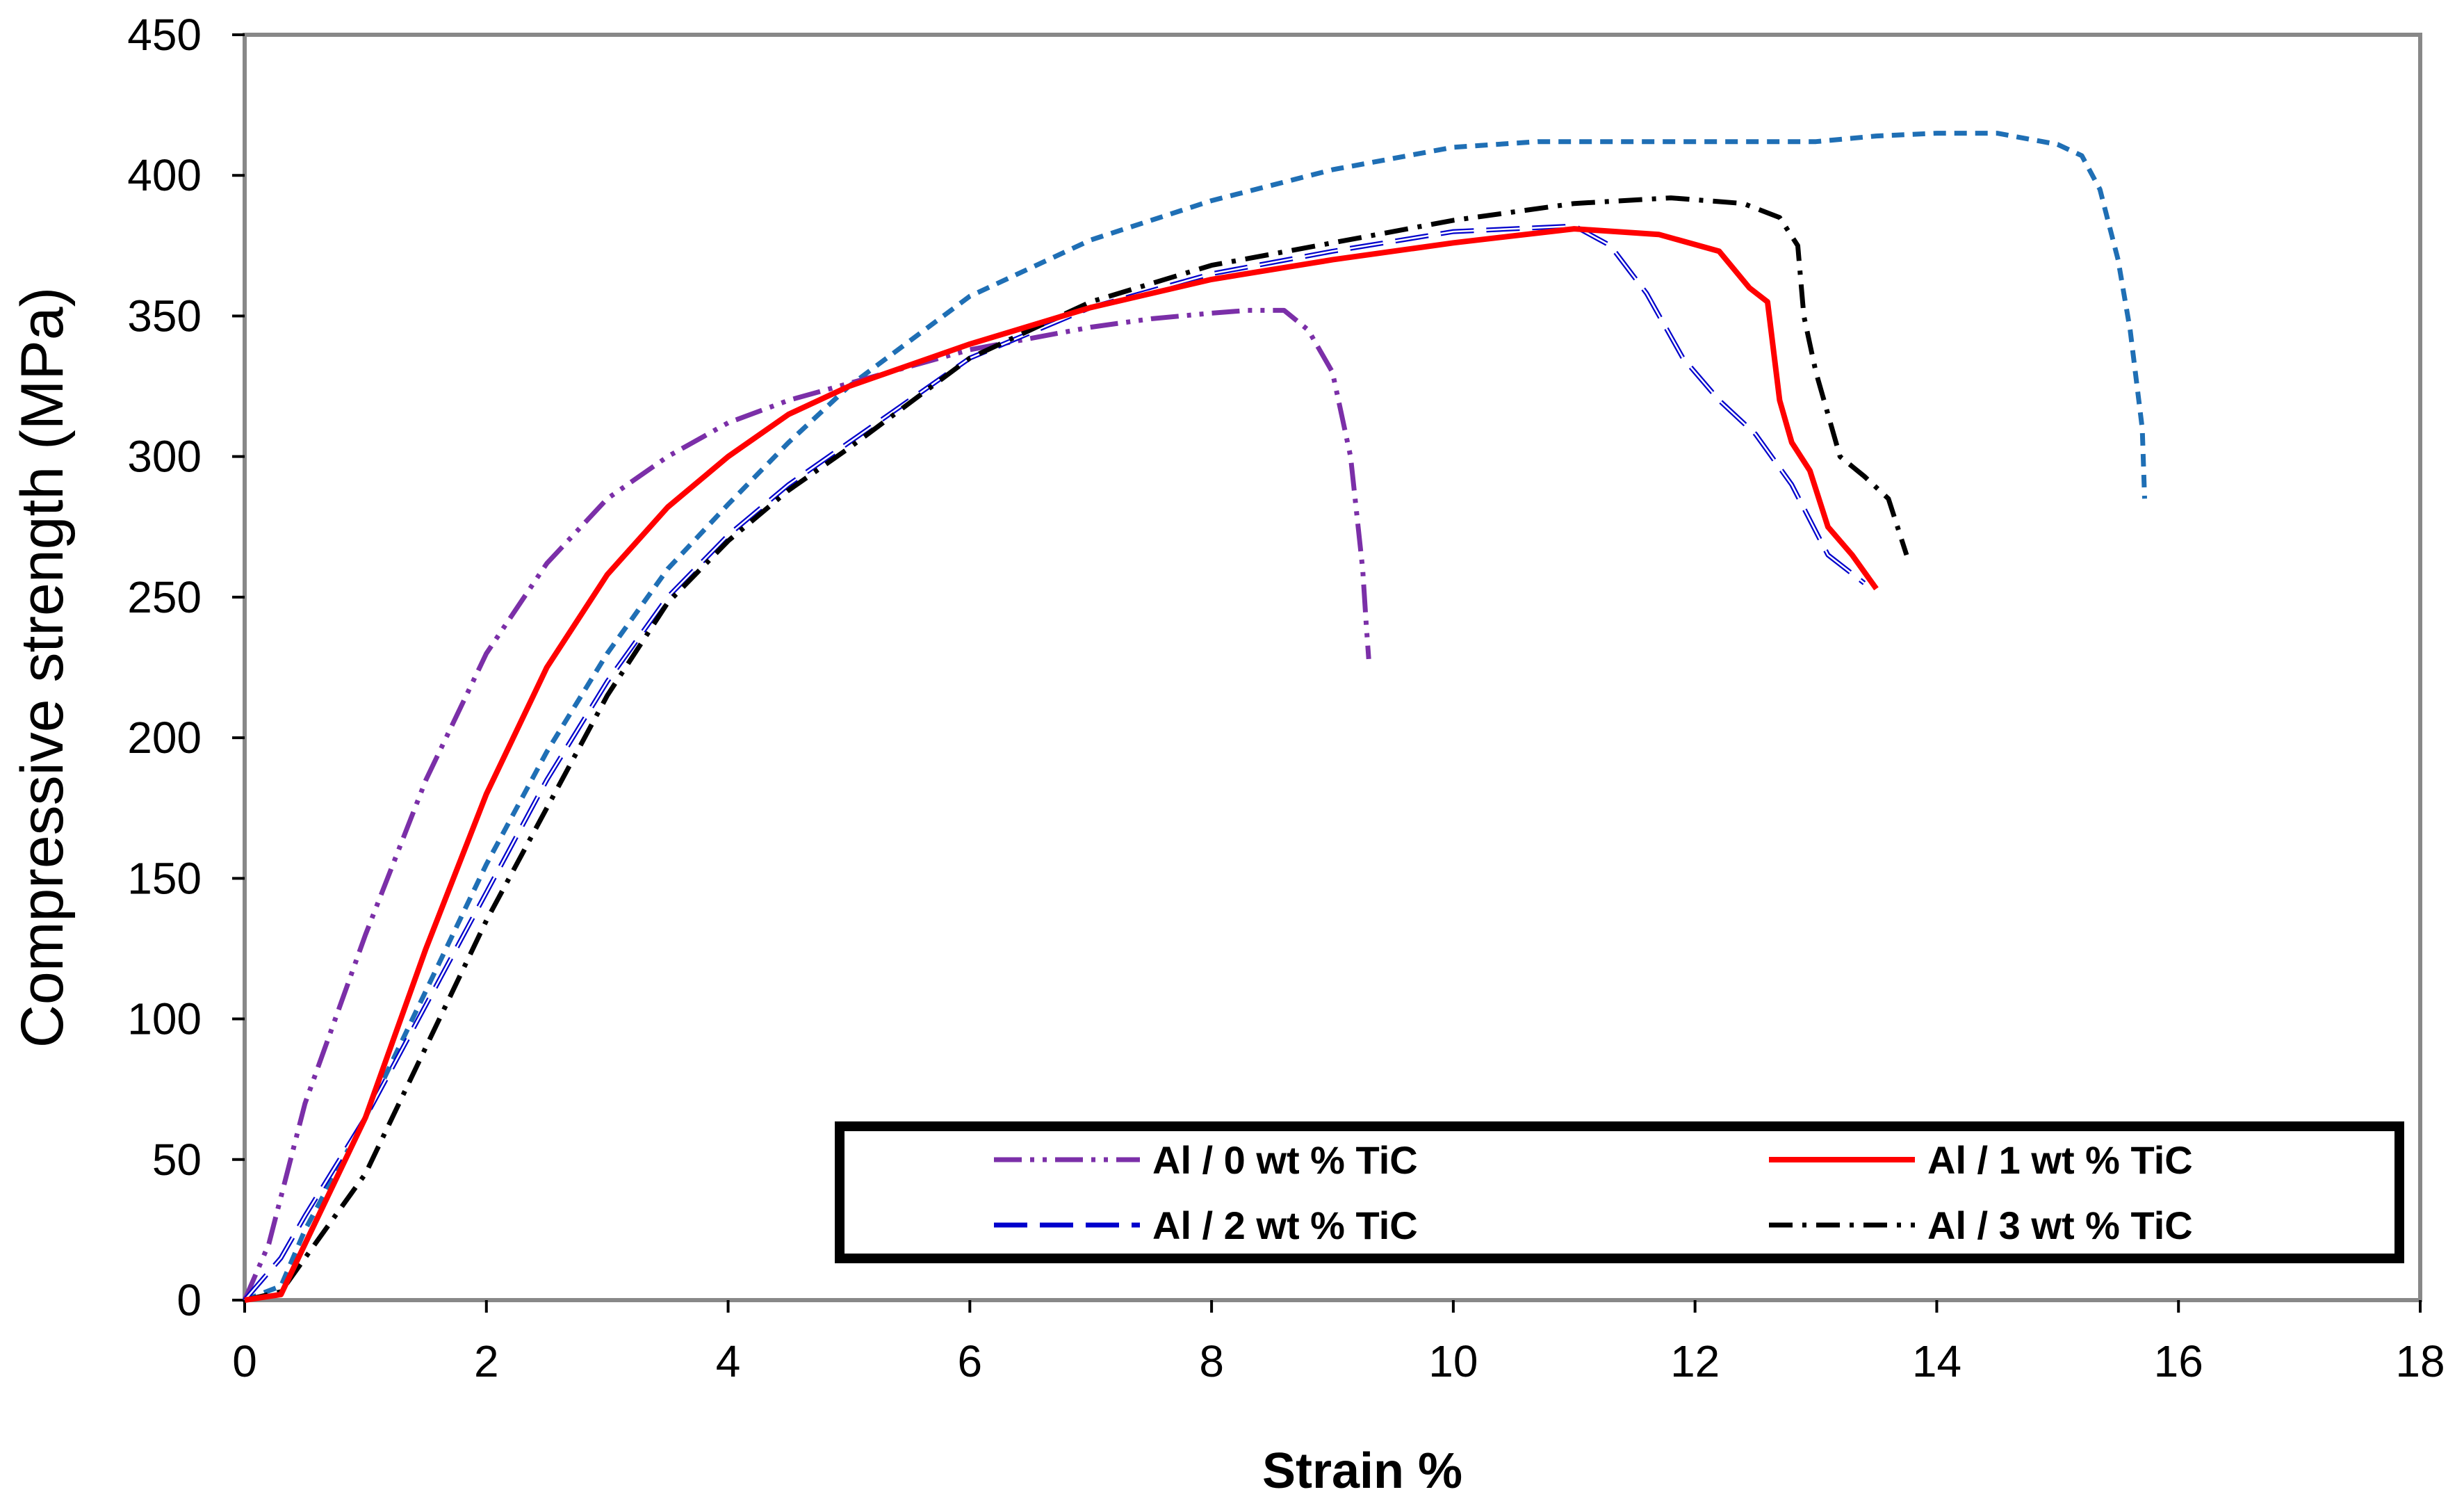  Describe the element at coordinates (970, 1361) in the screenshot. I see `x-tick-label: 6` at that location.